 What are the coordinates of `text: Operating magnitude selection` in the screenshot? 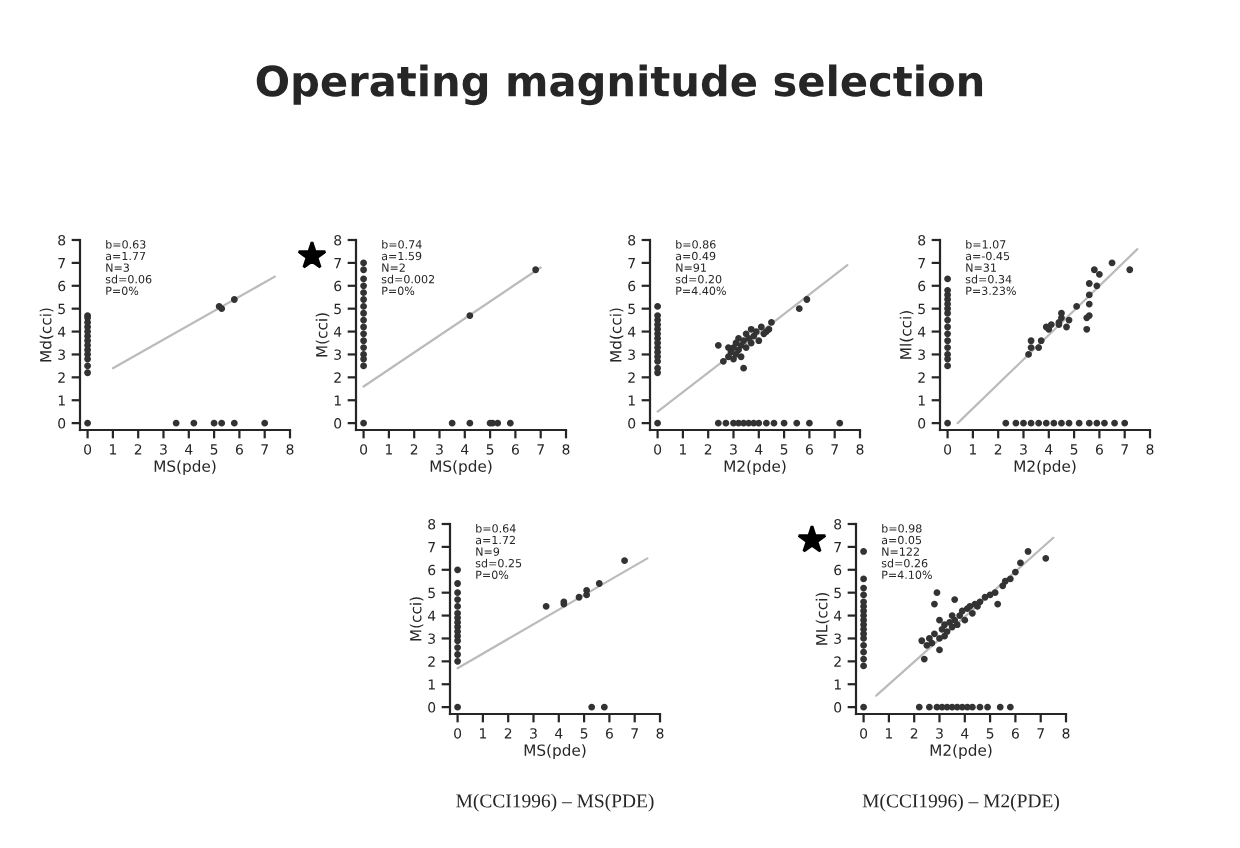 It's located at (619, 85).